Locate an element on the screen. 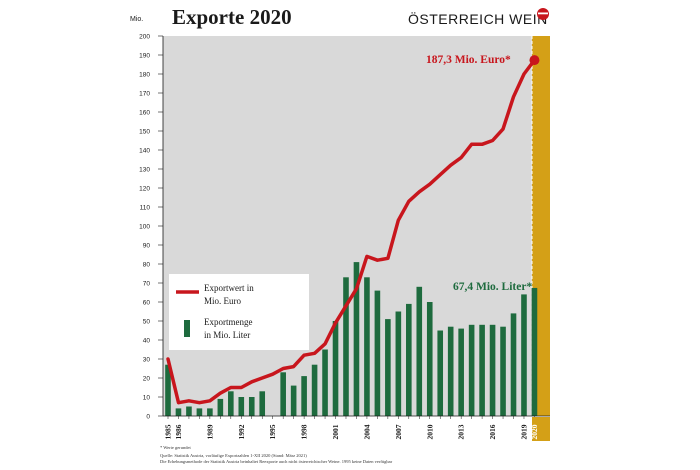 The image size is (700, 470). brand-logo-text: ÖSTERREICH WEIN is located at coordinates (478, 18).